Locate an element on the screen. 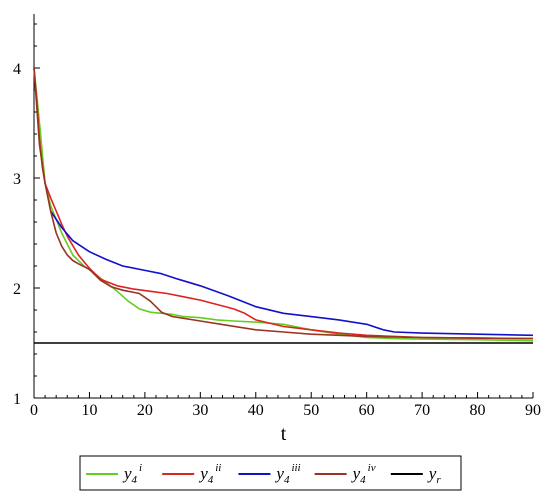 This screenshot has height=503, width=550. x-tick-label: 50 is located at coordinates (311, 410).